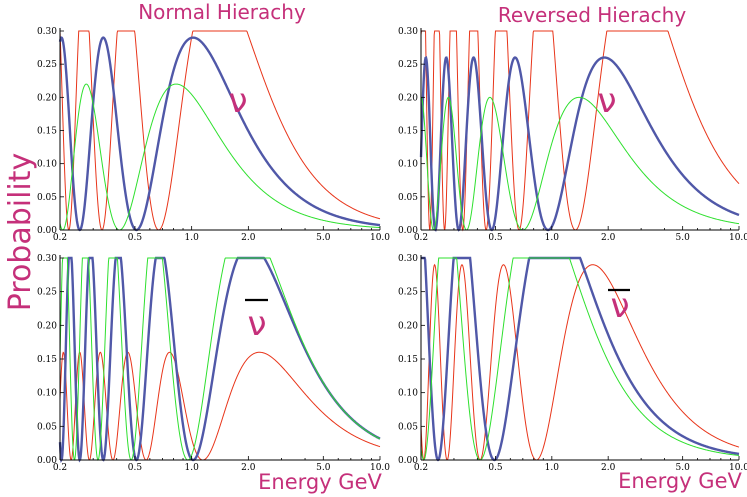 The image size is (747, 497). I want to click on title-normal-hierarchy: Normal Hierachy, so click(222, 12).